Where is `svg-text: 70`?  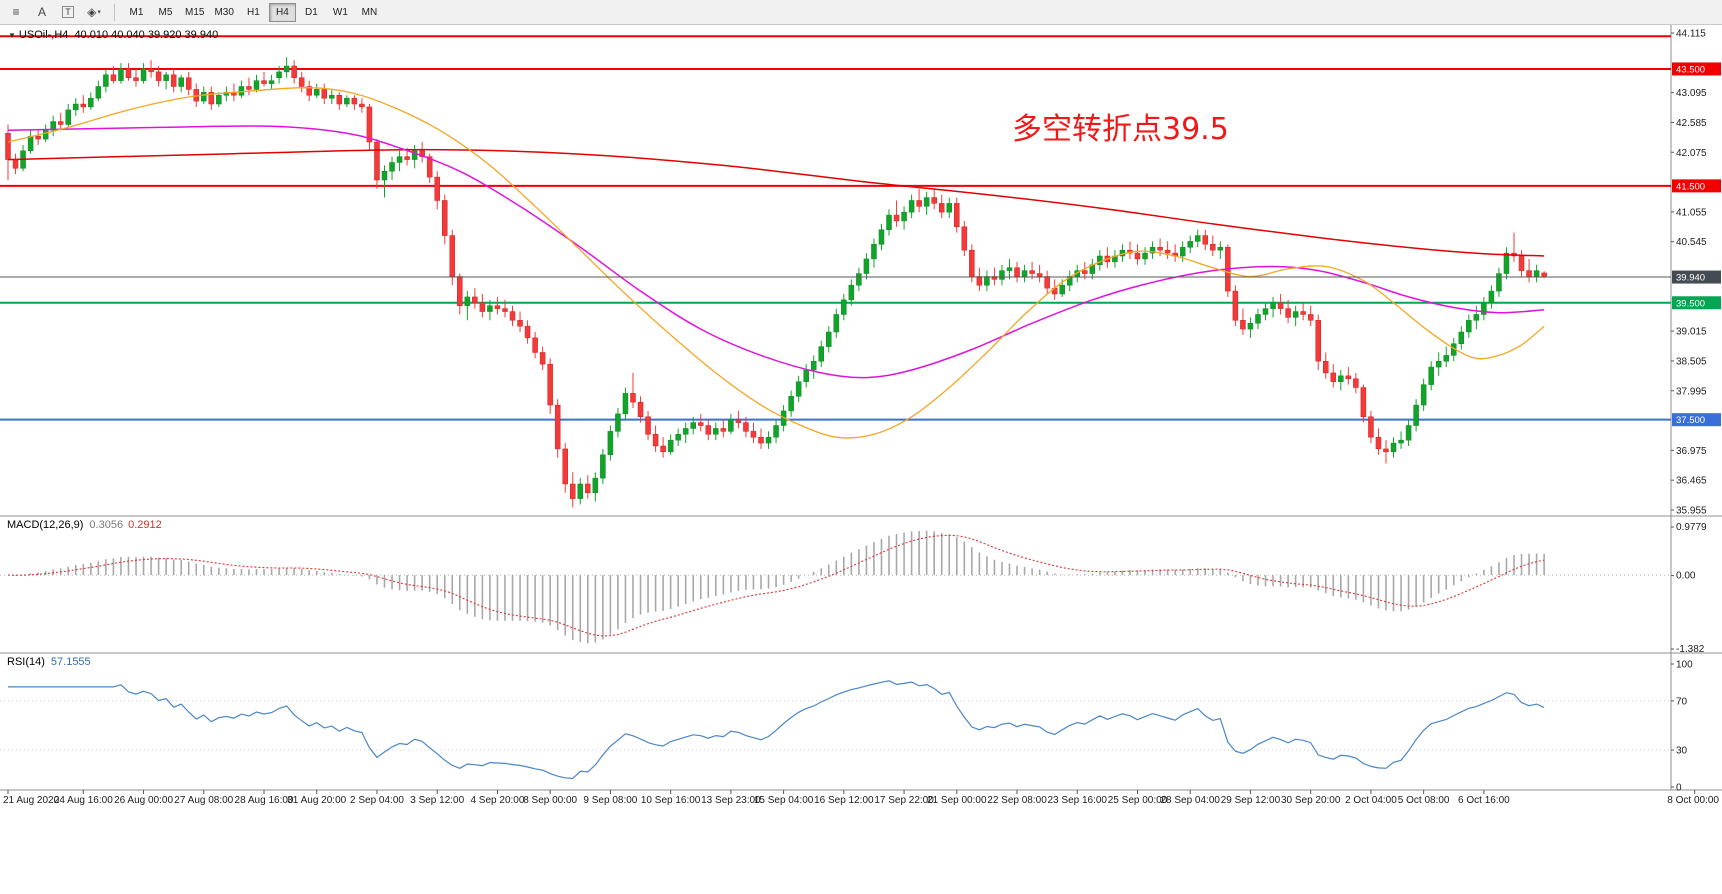 svg-text: 70 is located at coordinates (1682, 701).